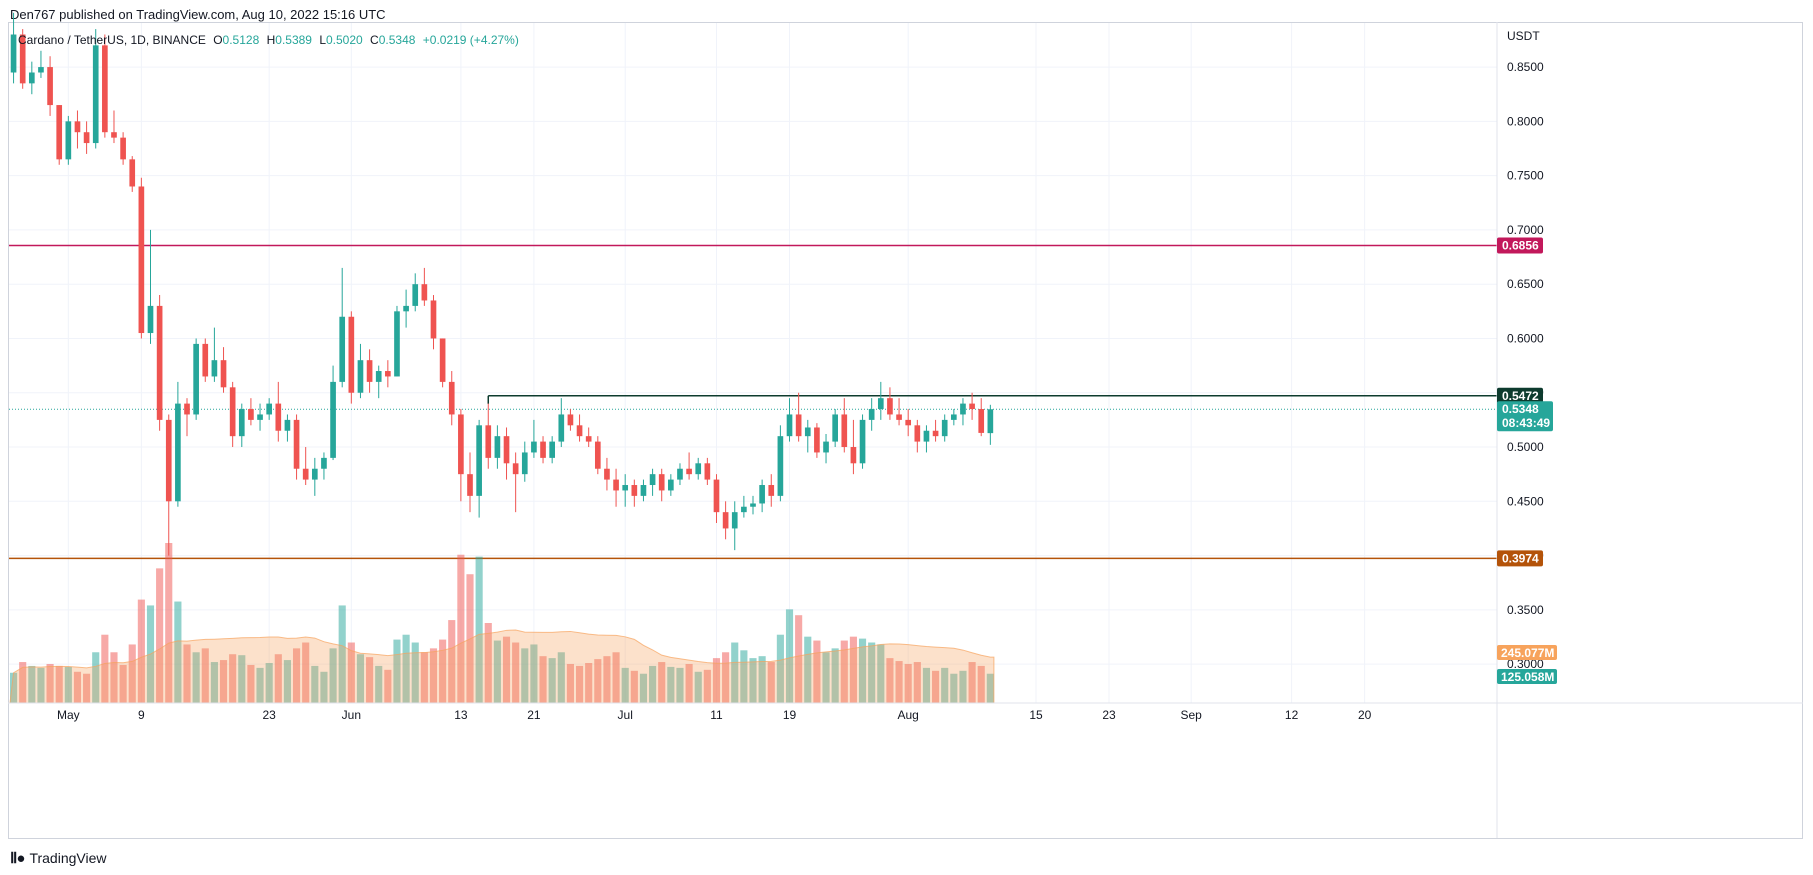 Image resolution: width=1813 pixels, height=875 pixels. I want to click on last-price-tag-bg, so click(1525, 416).